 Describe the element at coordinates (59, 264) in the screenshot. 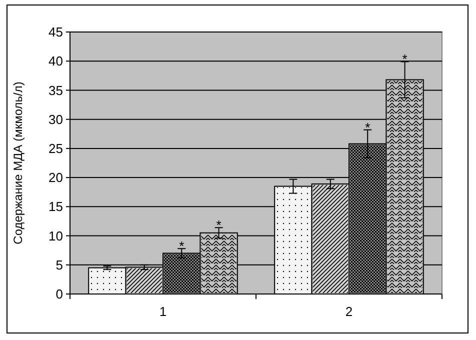

I see `y-tick-label: 5` at that location.